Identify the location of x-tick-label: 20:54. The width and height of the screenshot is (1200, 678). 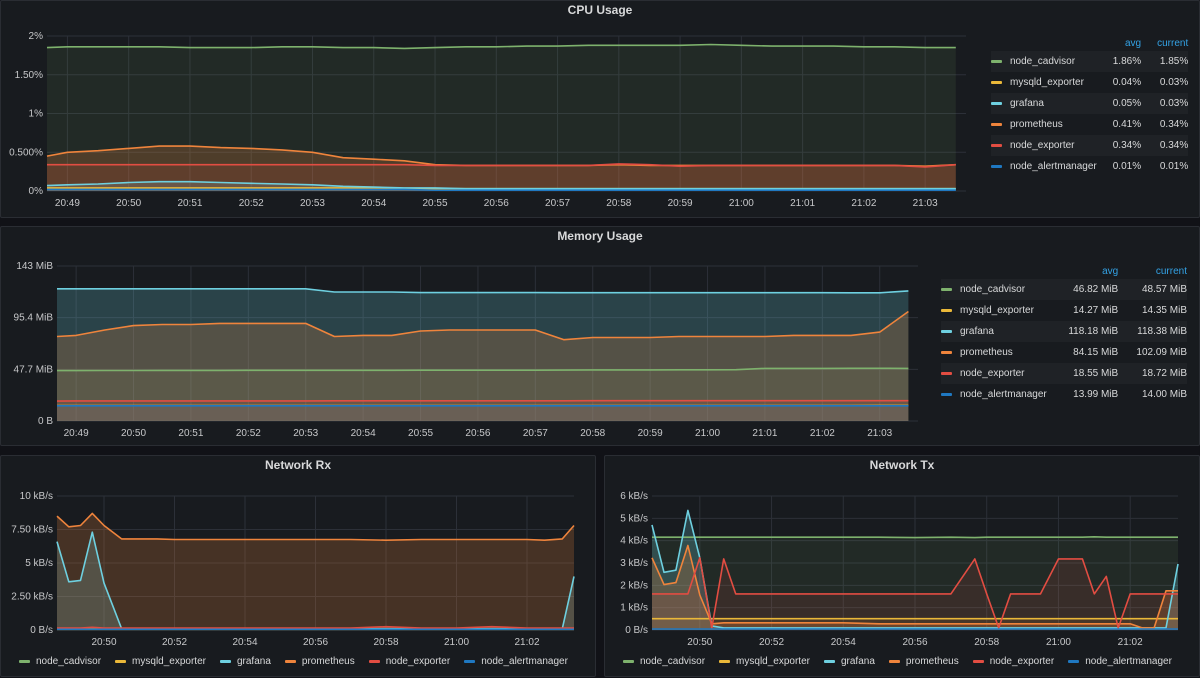
(373, 203).